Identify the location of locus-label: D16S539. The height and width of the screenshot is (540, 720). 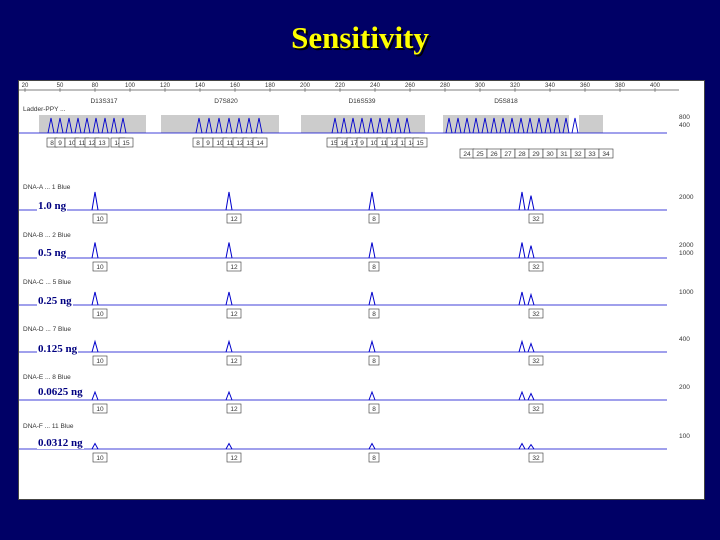
(361, 101).